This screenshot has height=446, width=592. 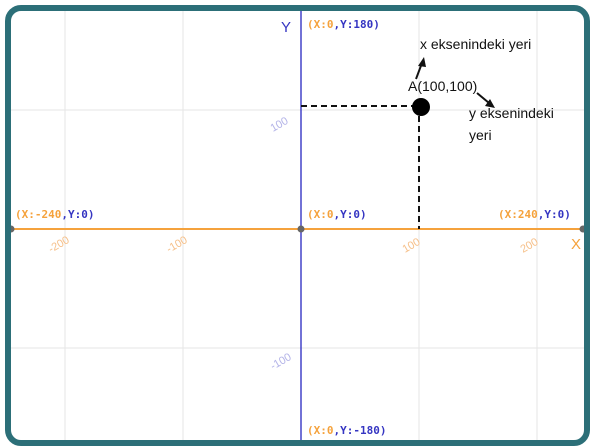 I want to click on axis-end-dots, so click(x=297, y=229).